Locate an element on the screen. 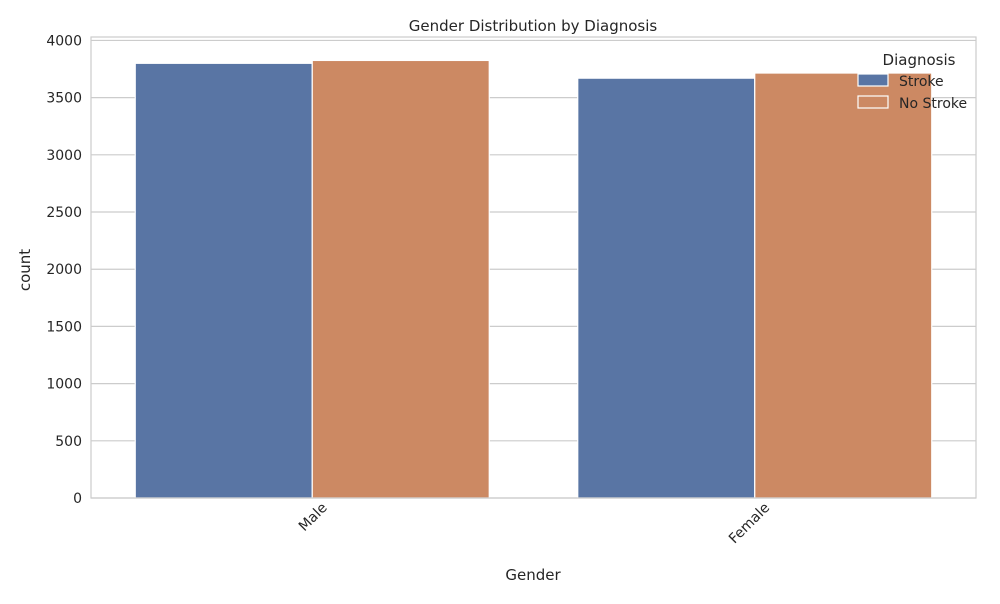 This screenshot has height=604, width=1000. y-tick-labels: 0 500 1000 1500 2000 2500 3000 3500 4000 is located at coordinates (64, 270).